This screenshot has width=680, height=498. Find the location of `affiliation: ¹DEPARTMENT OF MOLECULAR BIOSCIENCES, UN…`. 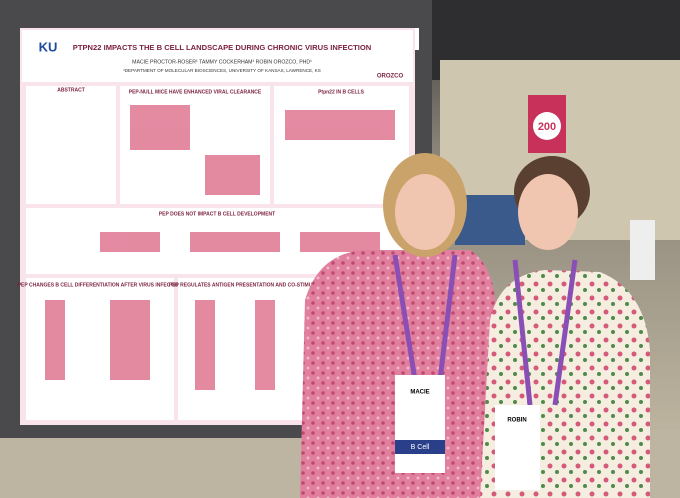

affiliation: ¹DEPARTMENT OF MOLECULAR BIOSCIENCES, UN… is located at coordinates (222, 70).